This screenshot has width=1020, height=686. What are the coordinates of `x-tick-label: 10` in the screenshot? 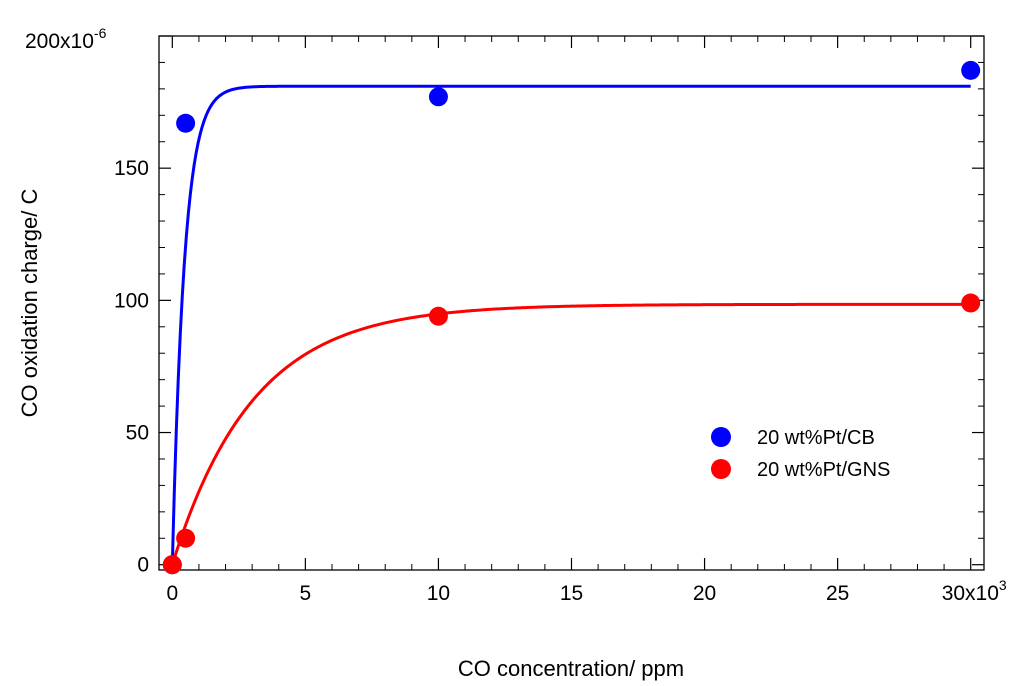 It's located at (438, 593).